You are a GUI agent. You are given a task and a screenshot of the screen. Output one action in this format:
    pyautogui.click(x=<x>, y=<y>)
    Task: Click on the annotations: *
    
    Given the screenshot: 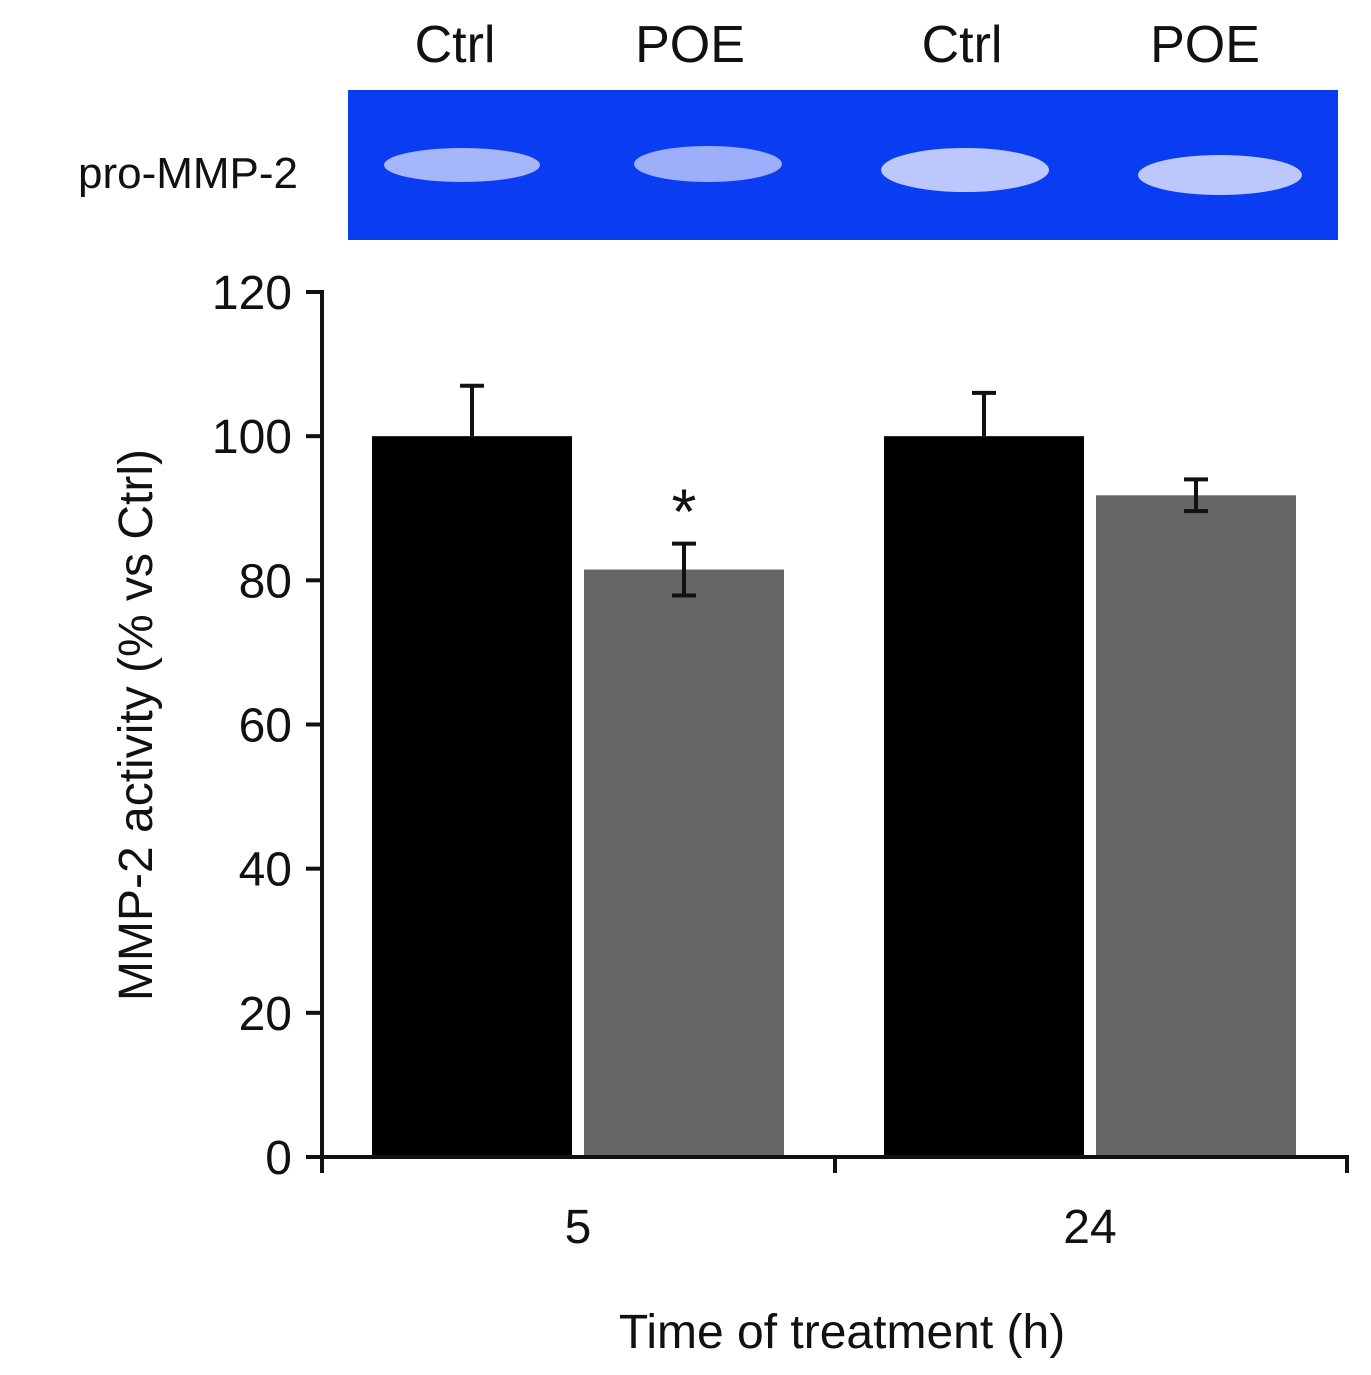 What is the action you would take?
    pyautogui.click(x=684, y=512)
    